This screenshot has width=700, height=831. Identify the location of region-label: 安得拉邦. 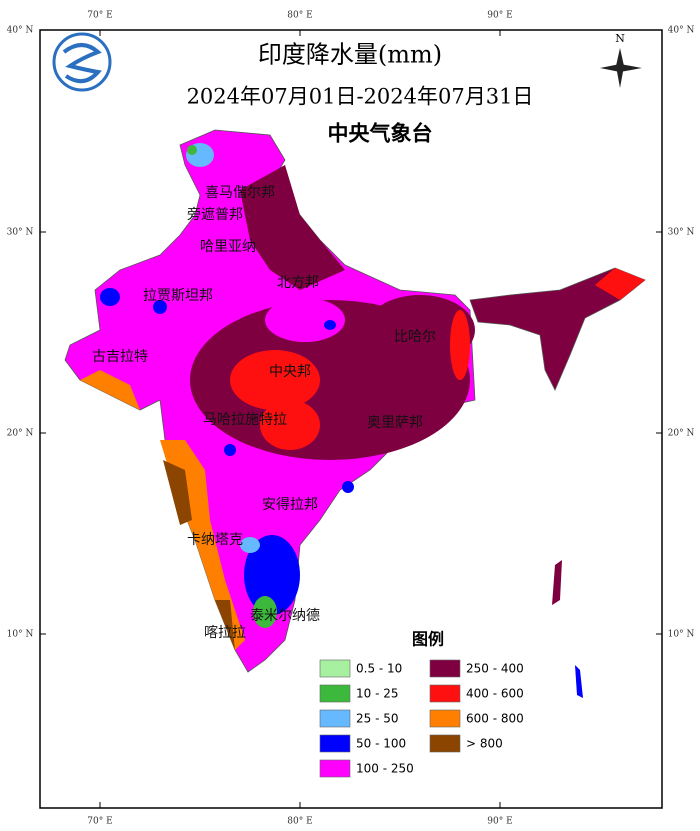
(290, 504).